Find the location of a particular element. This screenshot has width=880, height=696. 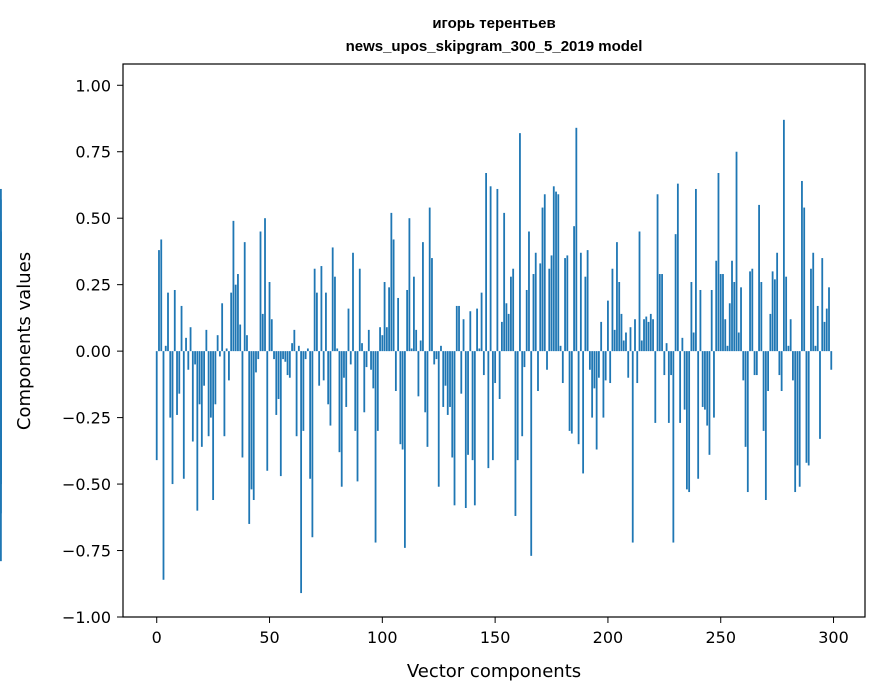

x-axis-label: Vector components is located at coordinates (494, 671).